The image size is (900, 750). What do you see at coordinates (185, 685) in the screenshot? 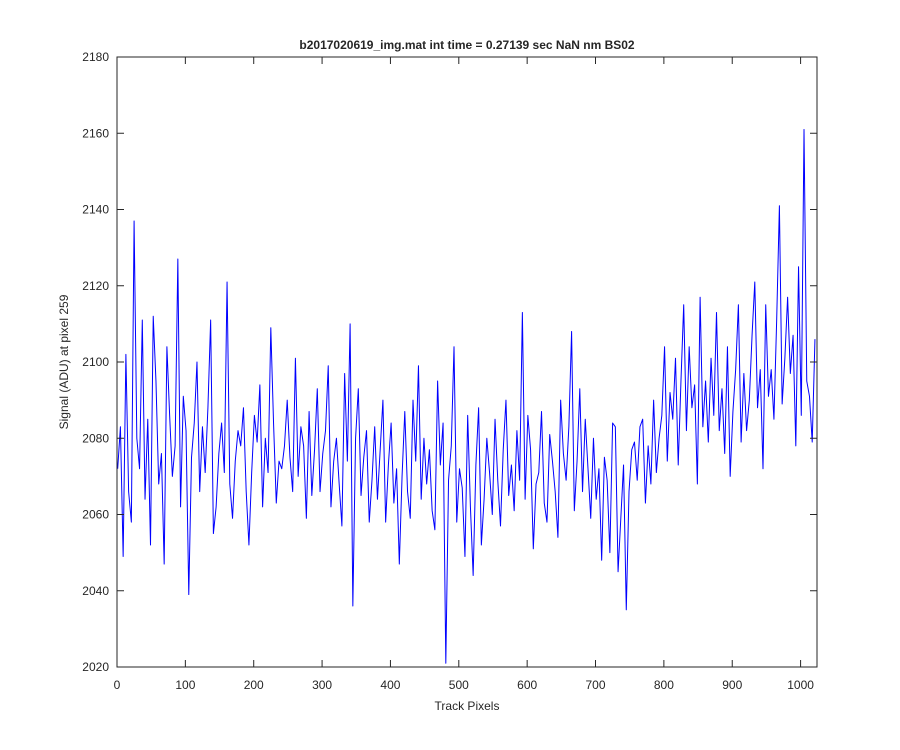
I see `x-tick-label: 100` at bounding box center [185, 685].